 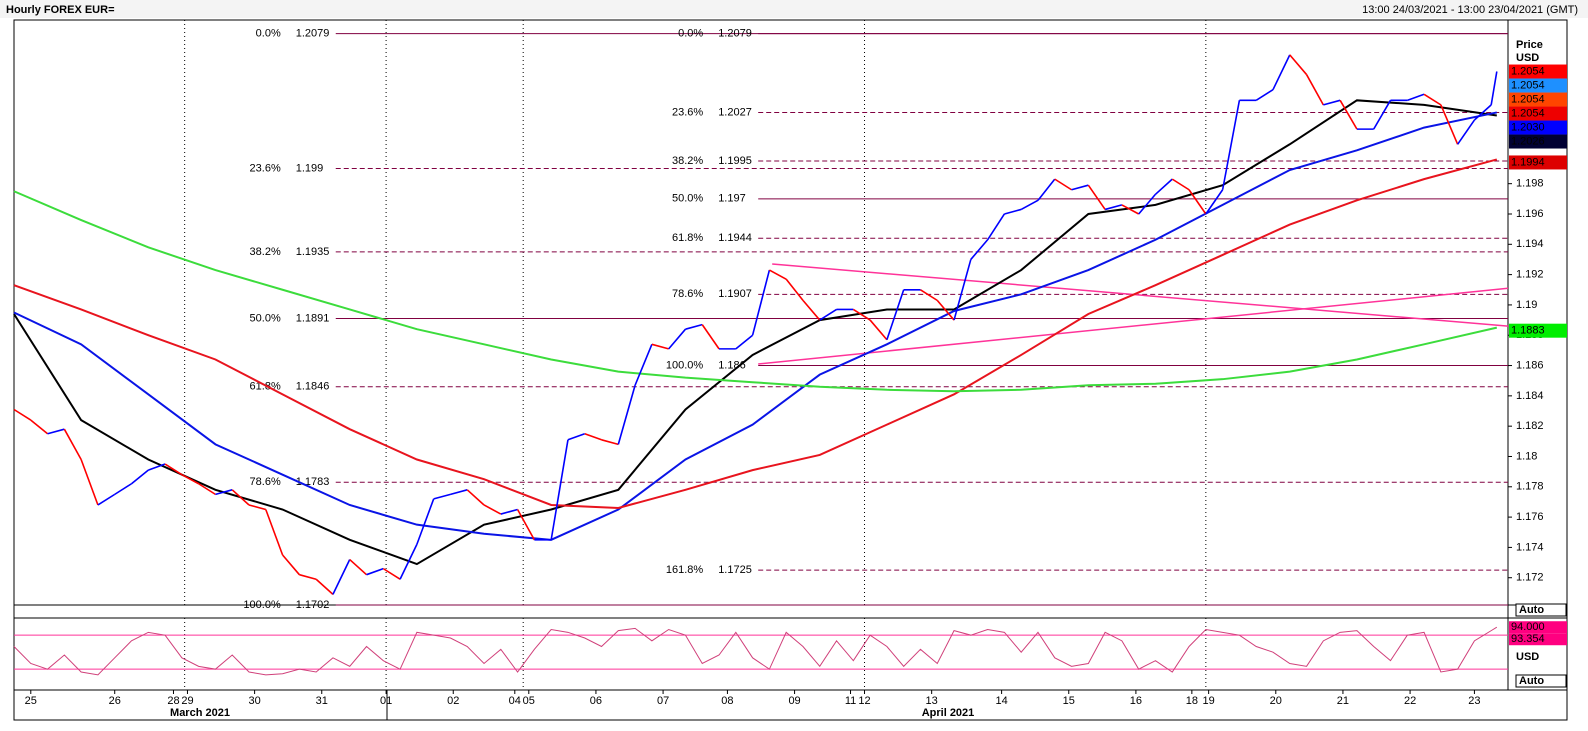 What do you see at coordinates (663, 701) in the screenshot?
I see `x-tick-label: 07` at bounding box center [663, 701].